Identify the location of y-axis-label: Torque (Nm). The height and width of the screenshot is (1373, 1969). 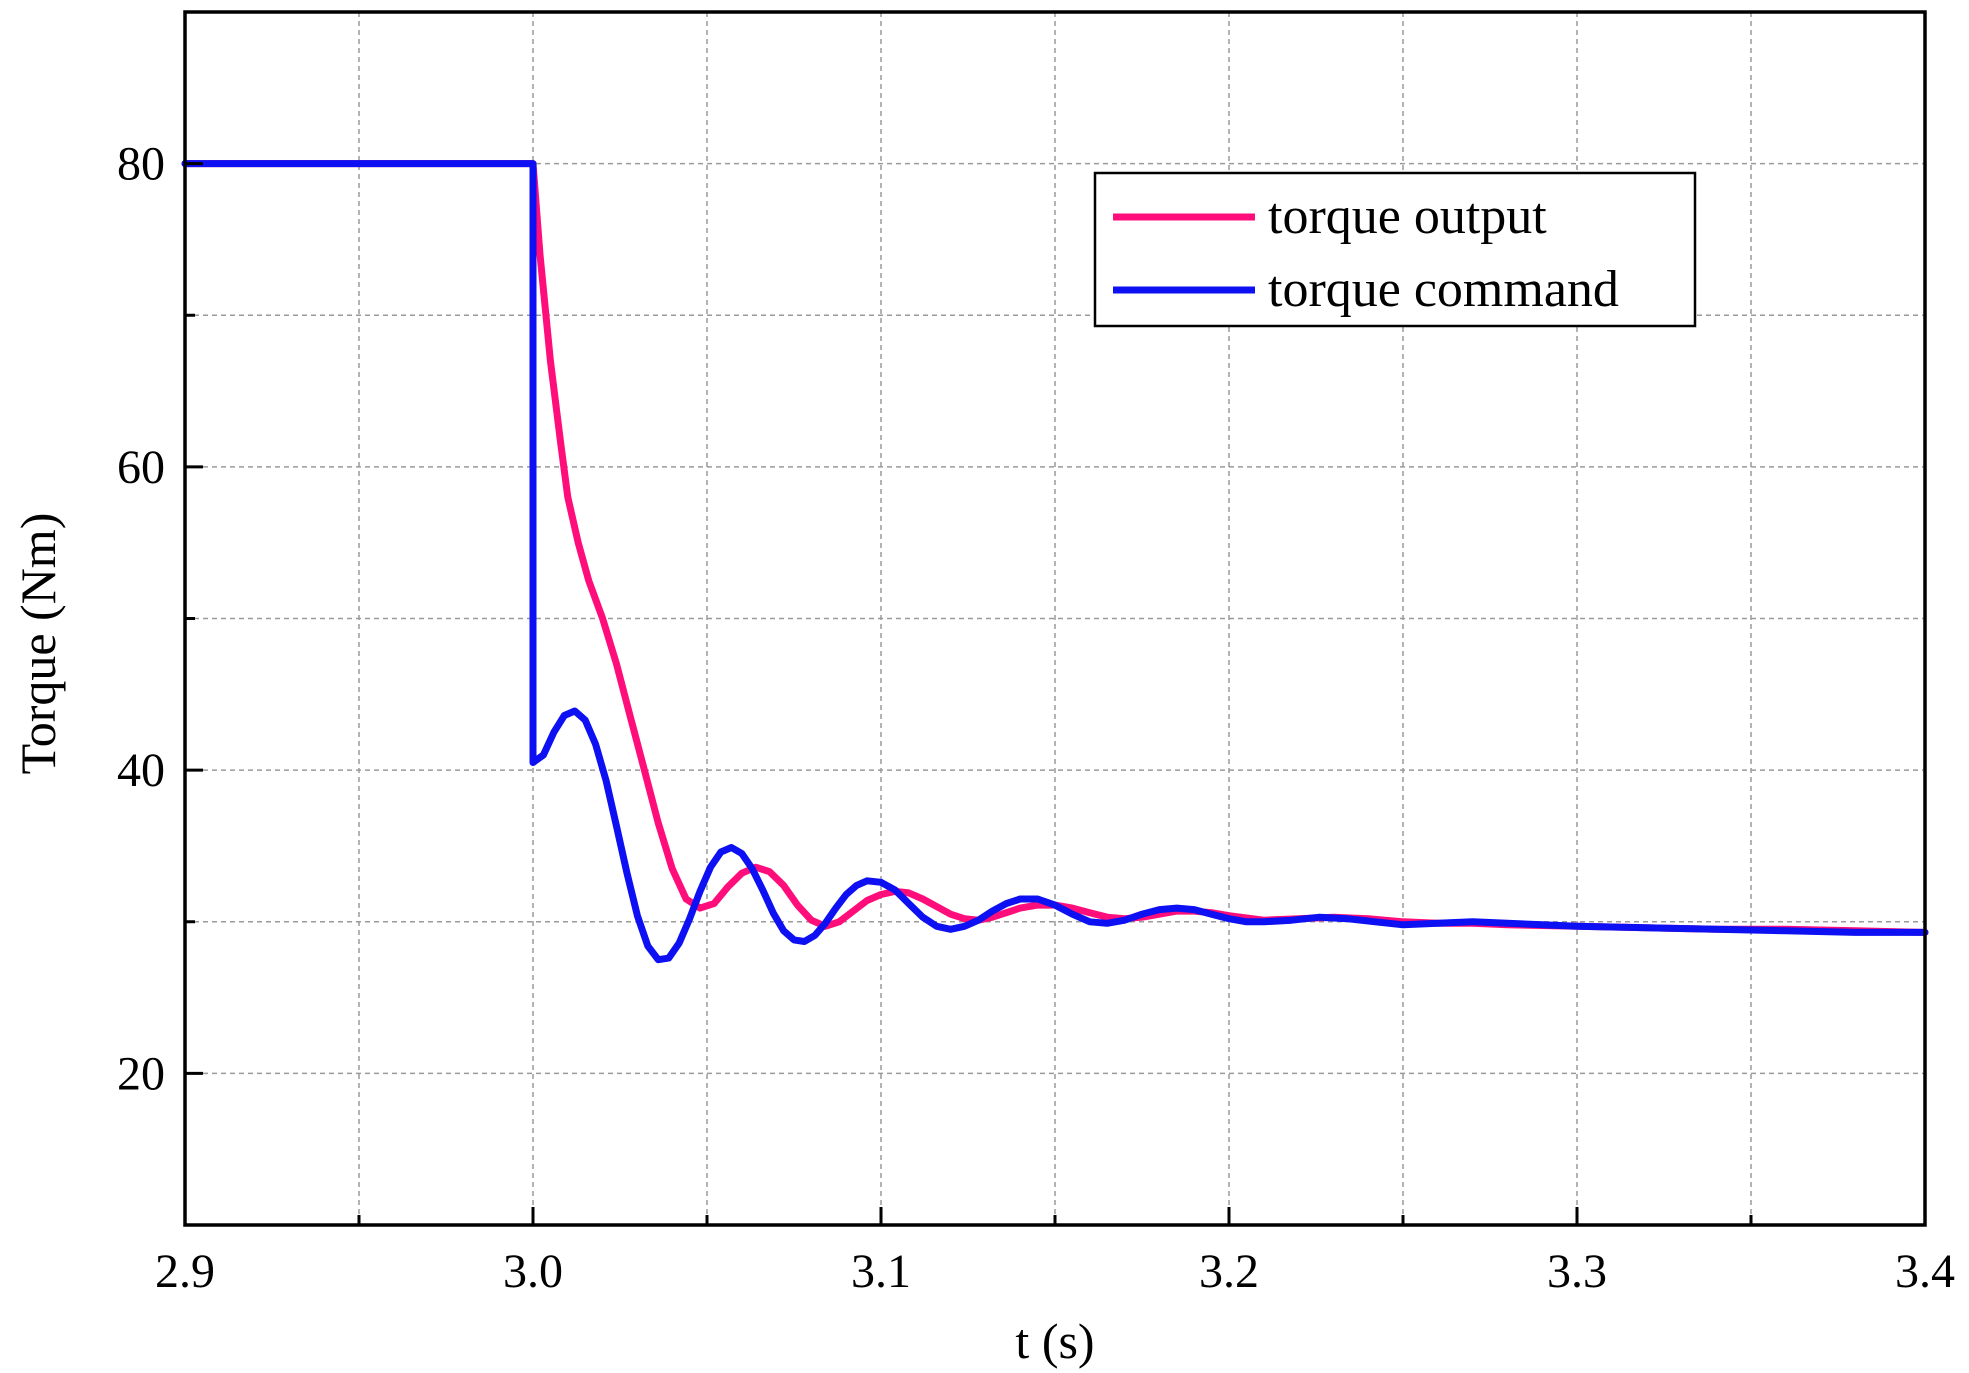
(38, 644).